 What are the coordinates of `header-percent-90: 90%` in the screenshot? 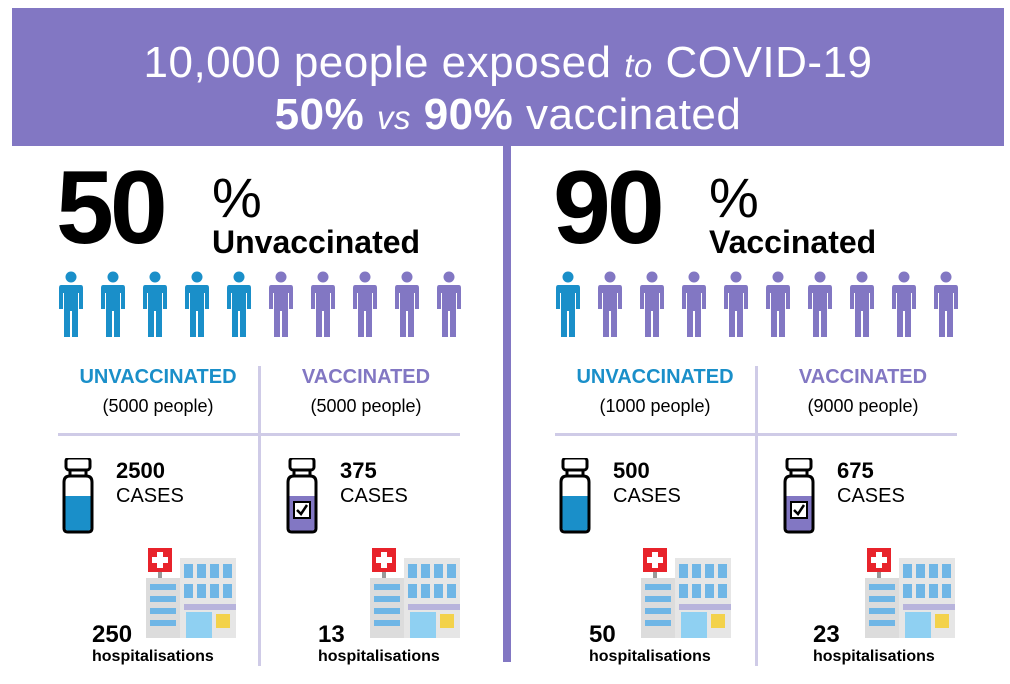 It's located at (468, 114).